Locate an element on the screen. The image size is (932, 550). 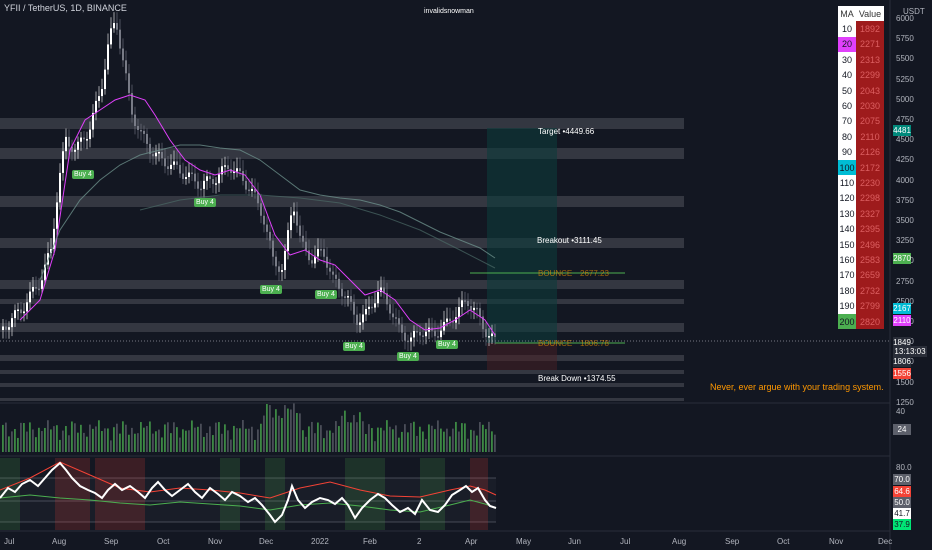
target-label: Target •4449.66 is located at coordinates (566, 131).